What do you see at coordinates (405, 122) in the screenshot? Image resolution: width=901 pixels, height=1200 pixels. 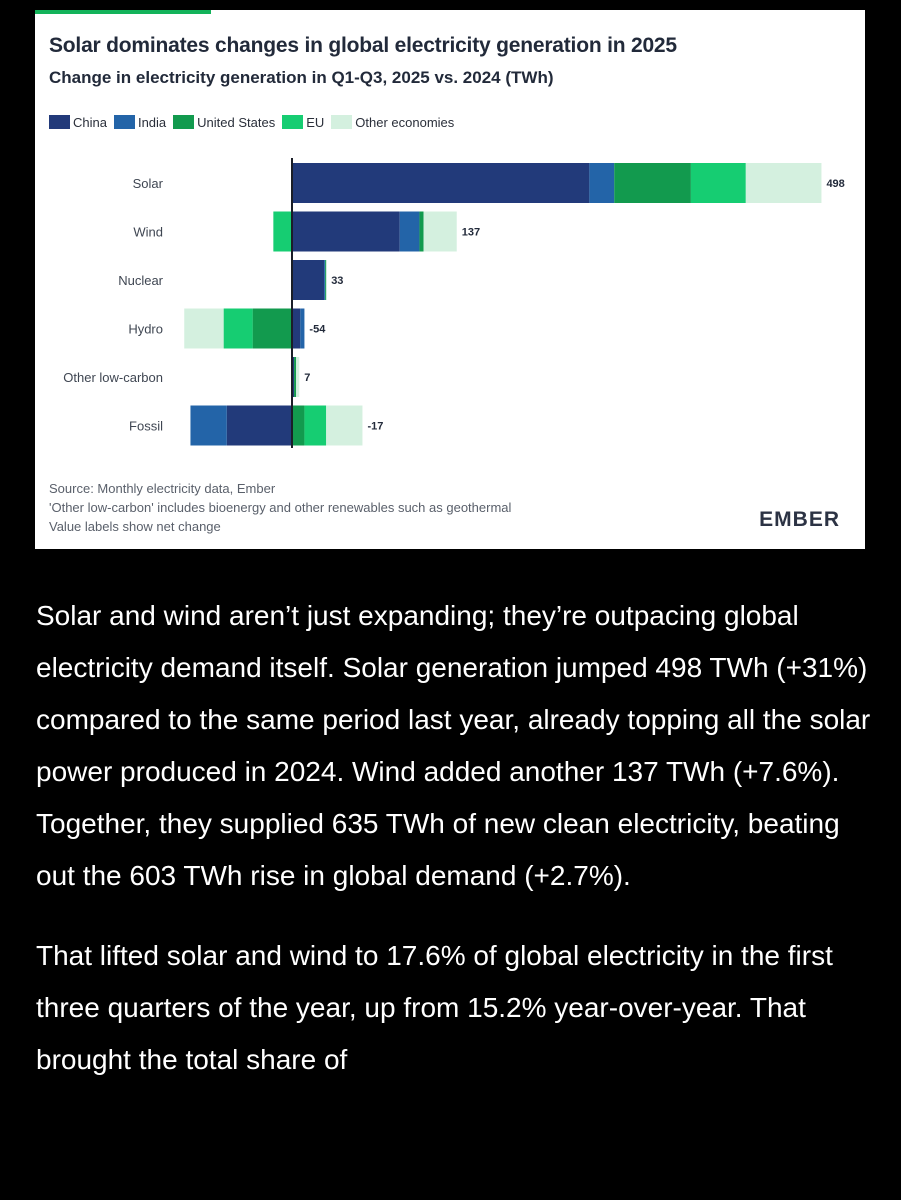 I see `legend-label: Other economies` at bounding box center [405, 122].